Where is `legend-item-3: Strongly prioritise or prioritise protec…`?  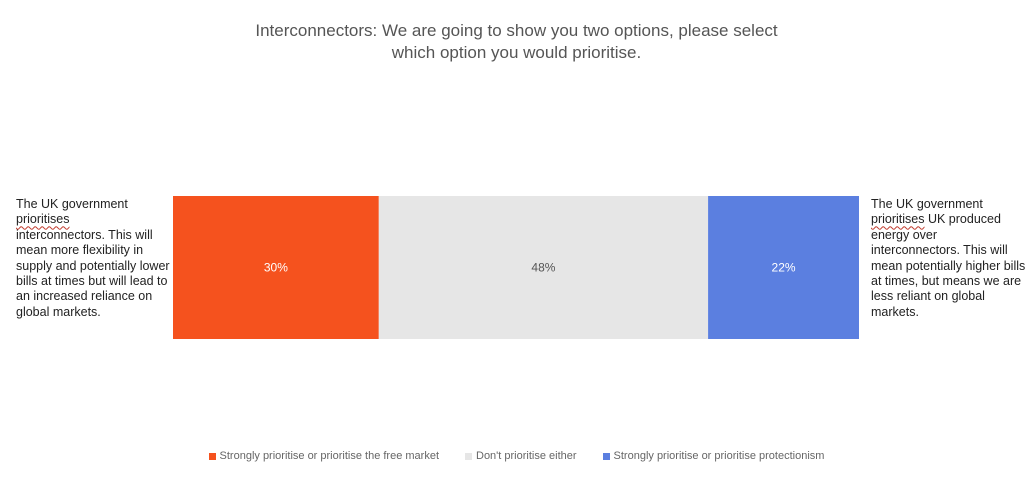
legend-item-3: Strongly prioritise or prioritise protec… is located at coordinates (713, 456).